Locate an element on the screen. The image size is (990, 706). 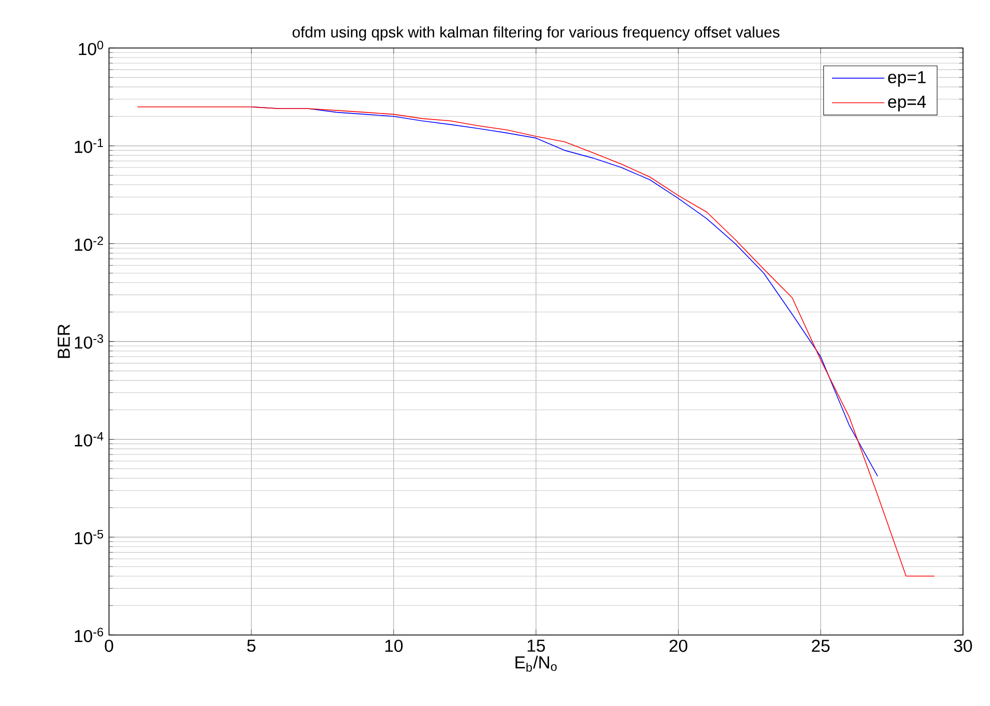
x-tick-label: 5 is located at coordinates (251, 646).